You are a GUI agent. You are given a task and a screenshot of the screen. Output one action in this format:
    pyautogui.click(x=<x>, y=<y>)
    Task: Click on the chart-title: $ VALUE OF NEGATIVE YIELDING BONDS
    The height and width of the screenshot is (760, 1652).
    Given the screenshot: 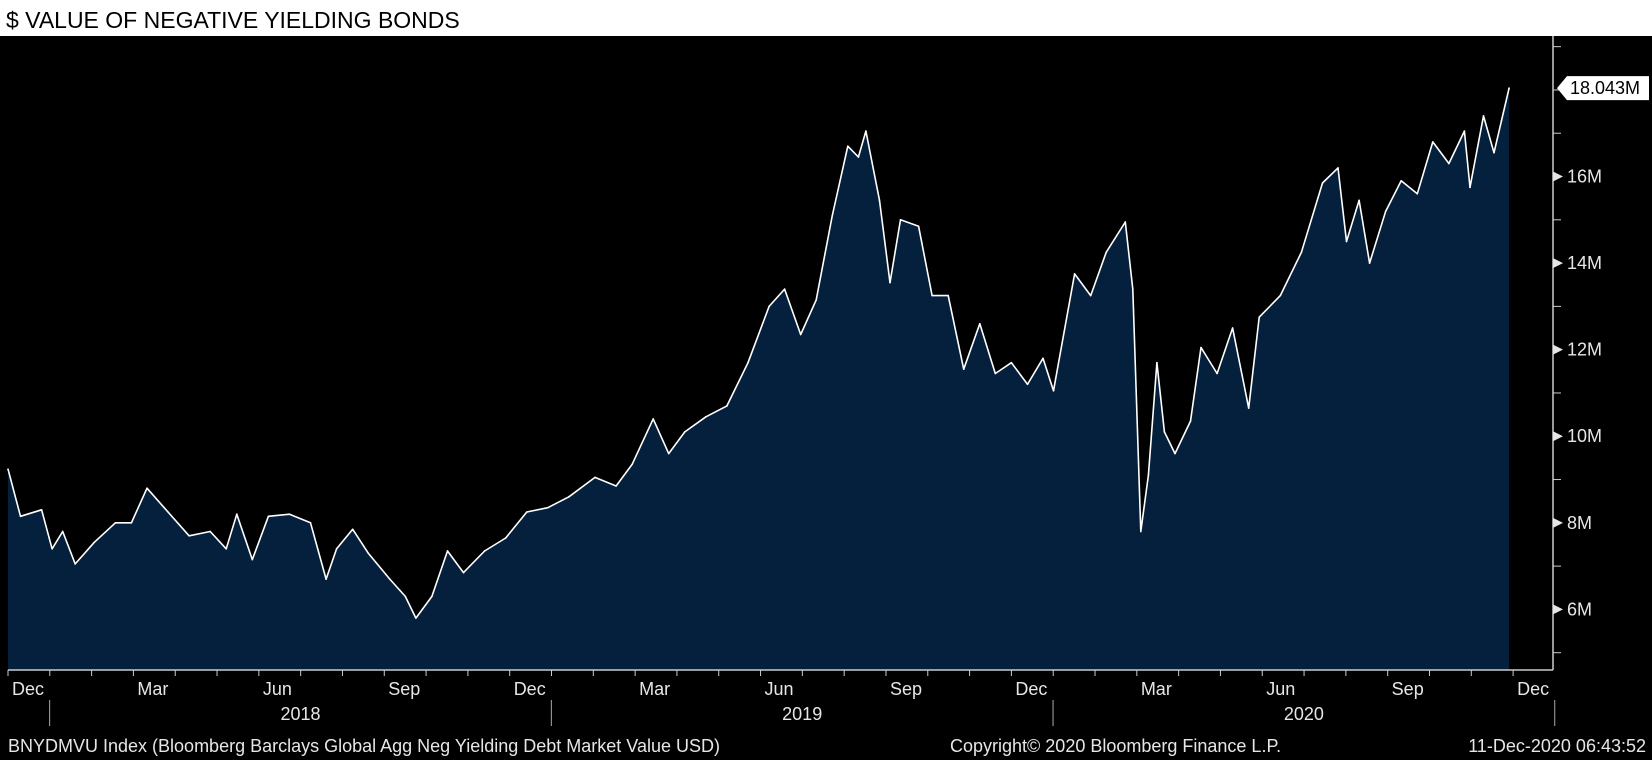 What is the action you would take?
    pyautogui.click(x=233, y=20)
    